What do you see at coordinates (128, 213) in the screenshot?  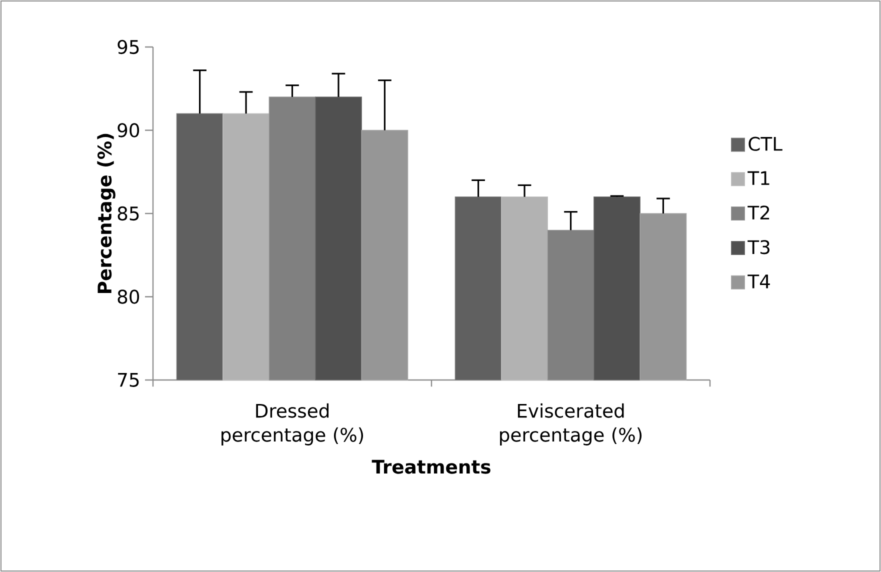 I see `y-tick-label: 85` at bounding box center [128, 213].